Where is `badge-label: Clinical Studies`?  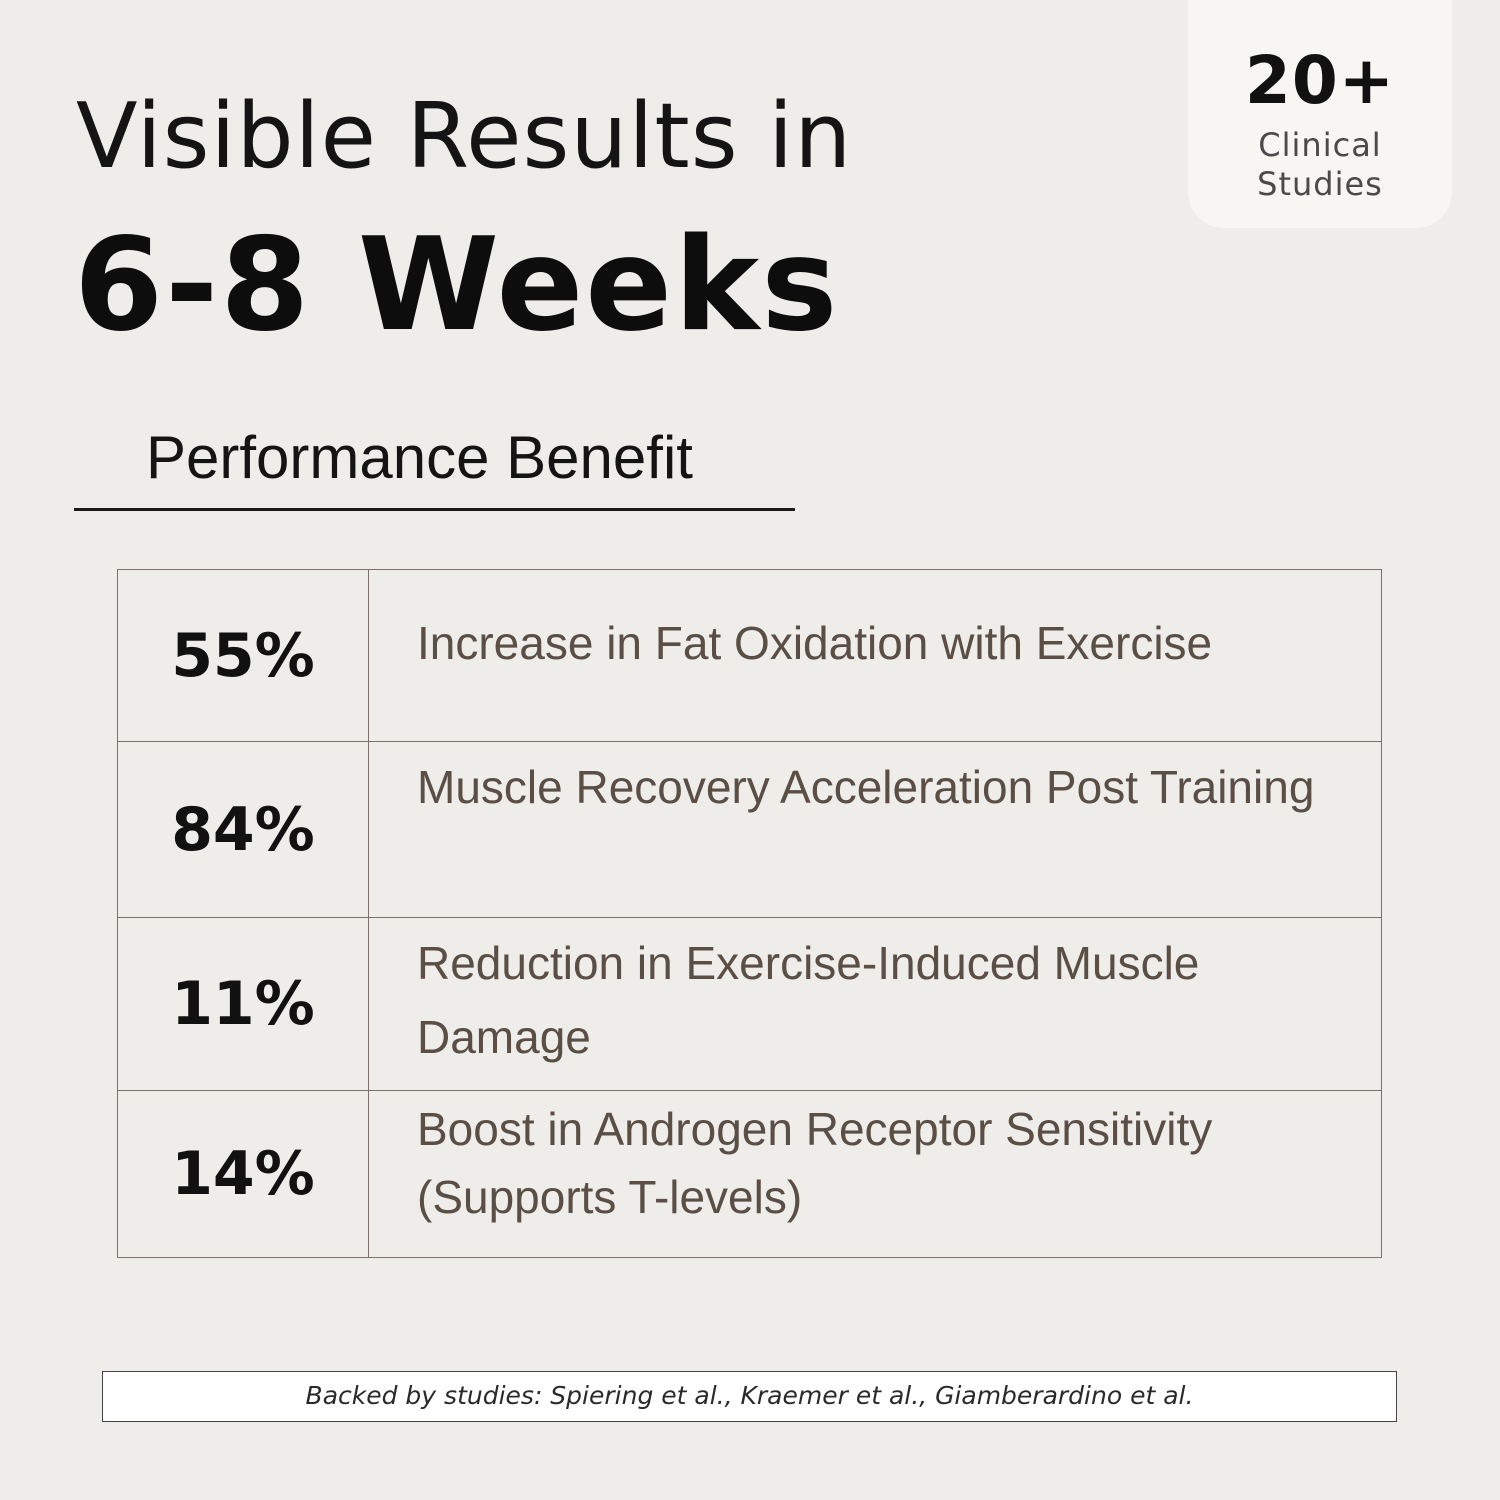 badge-label: Clinical Studies is located at coordinates (1320, 164).